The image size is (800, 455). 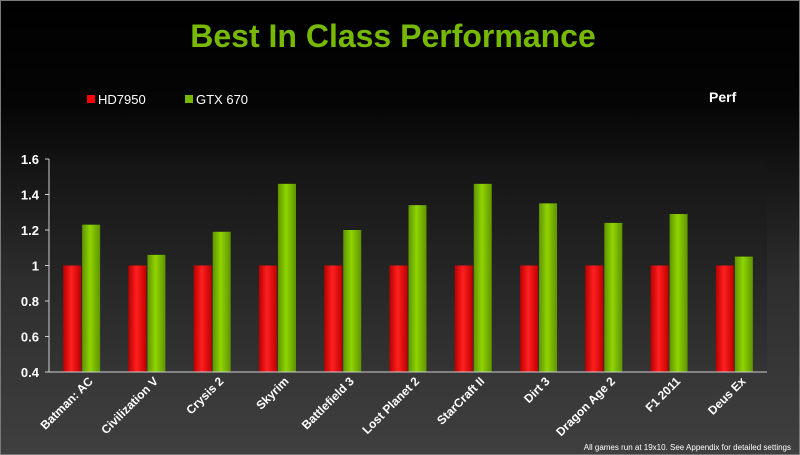 What do you see at coordinates (678, 293) in the screenshot?
I see `bar-gtx-670-f1-2011` at bounding box center [678, 293].